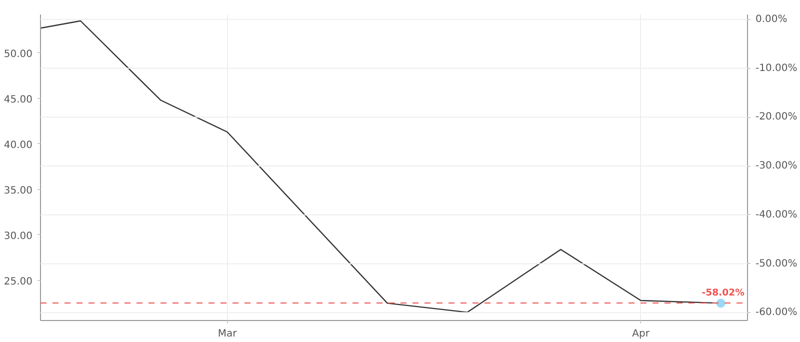 This screenshot has height=342, width=800. I want to click on y2-tick-label: -10.00%, so click(777, 68).